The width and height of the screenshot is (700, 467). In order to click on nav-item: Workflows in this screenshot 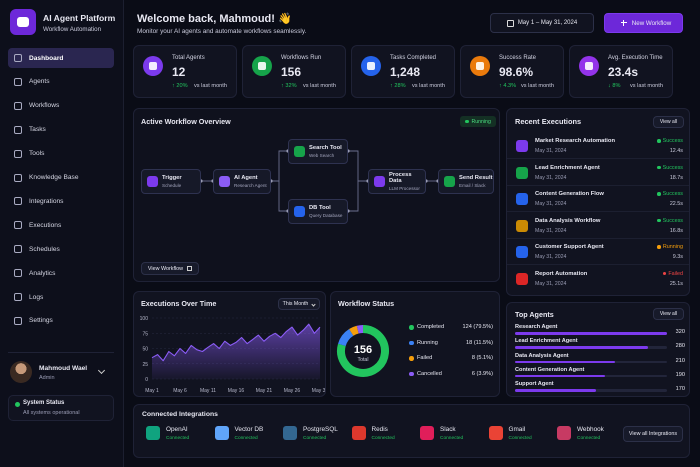, I will do `click(61, 106)`.